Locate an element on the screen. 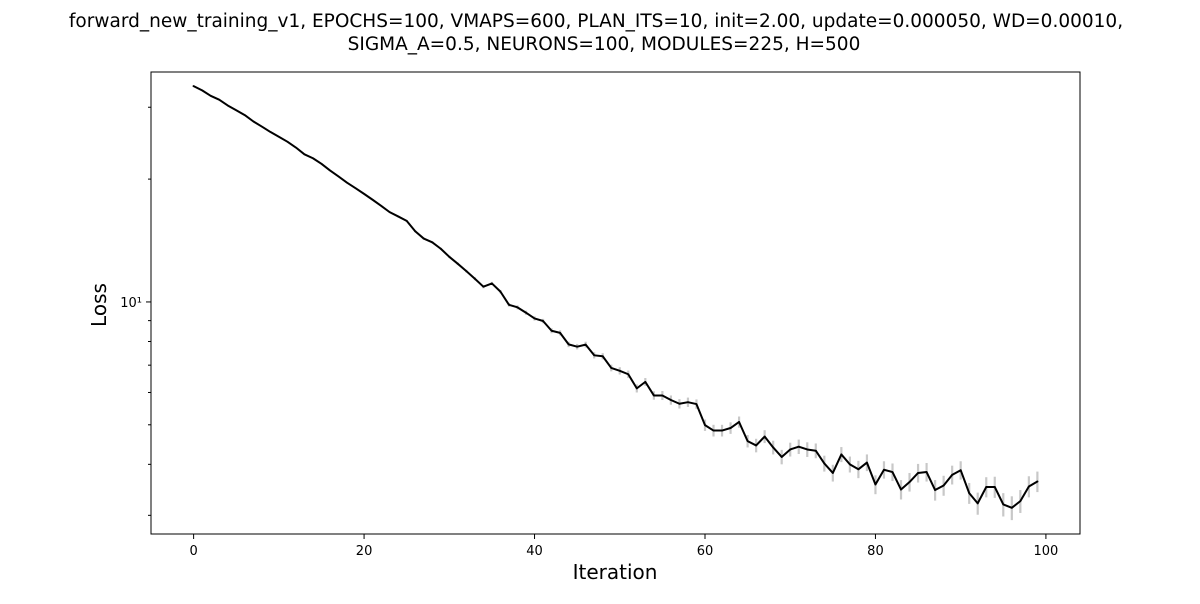 The width and height of the screenshot is (1200, 604). x-tick-label-20: 20 is located at coordinates (364, 551).